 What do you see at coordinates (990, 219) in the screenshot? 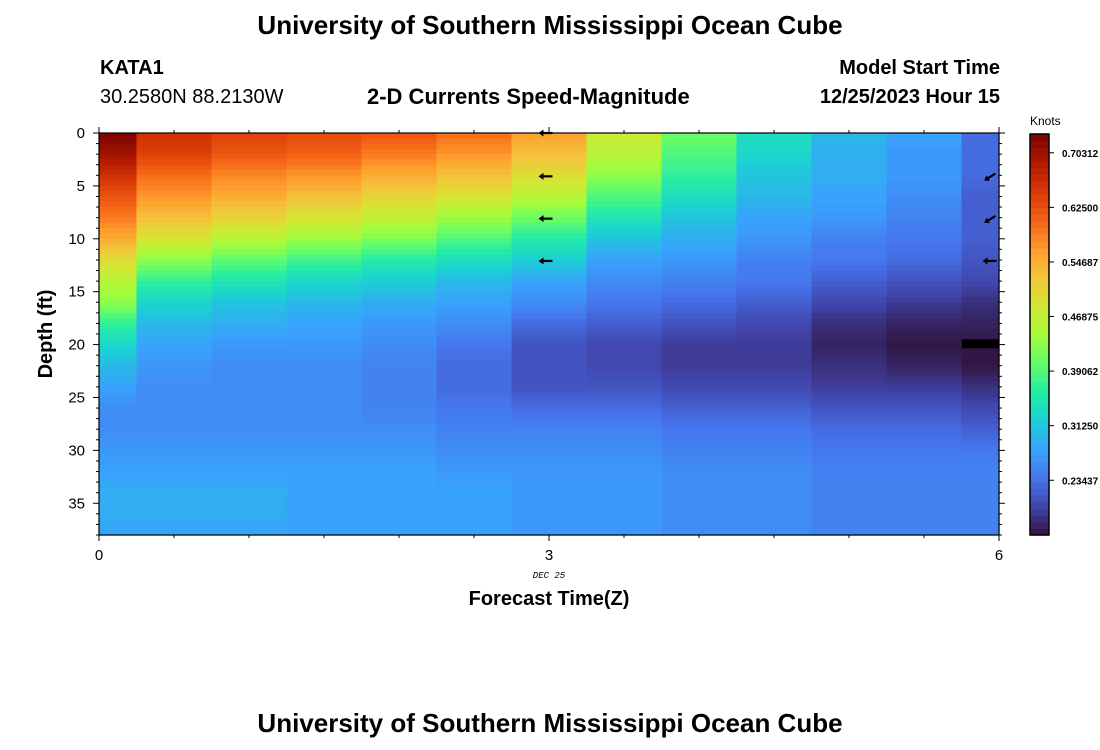
I see `current-vector-arrow` at bounding box center [990, 219].